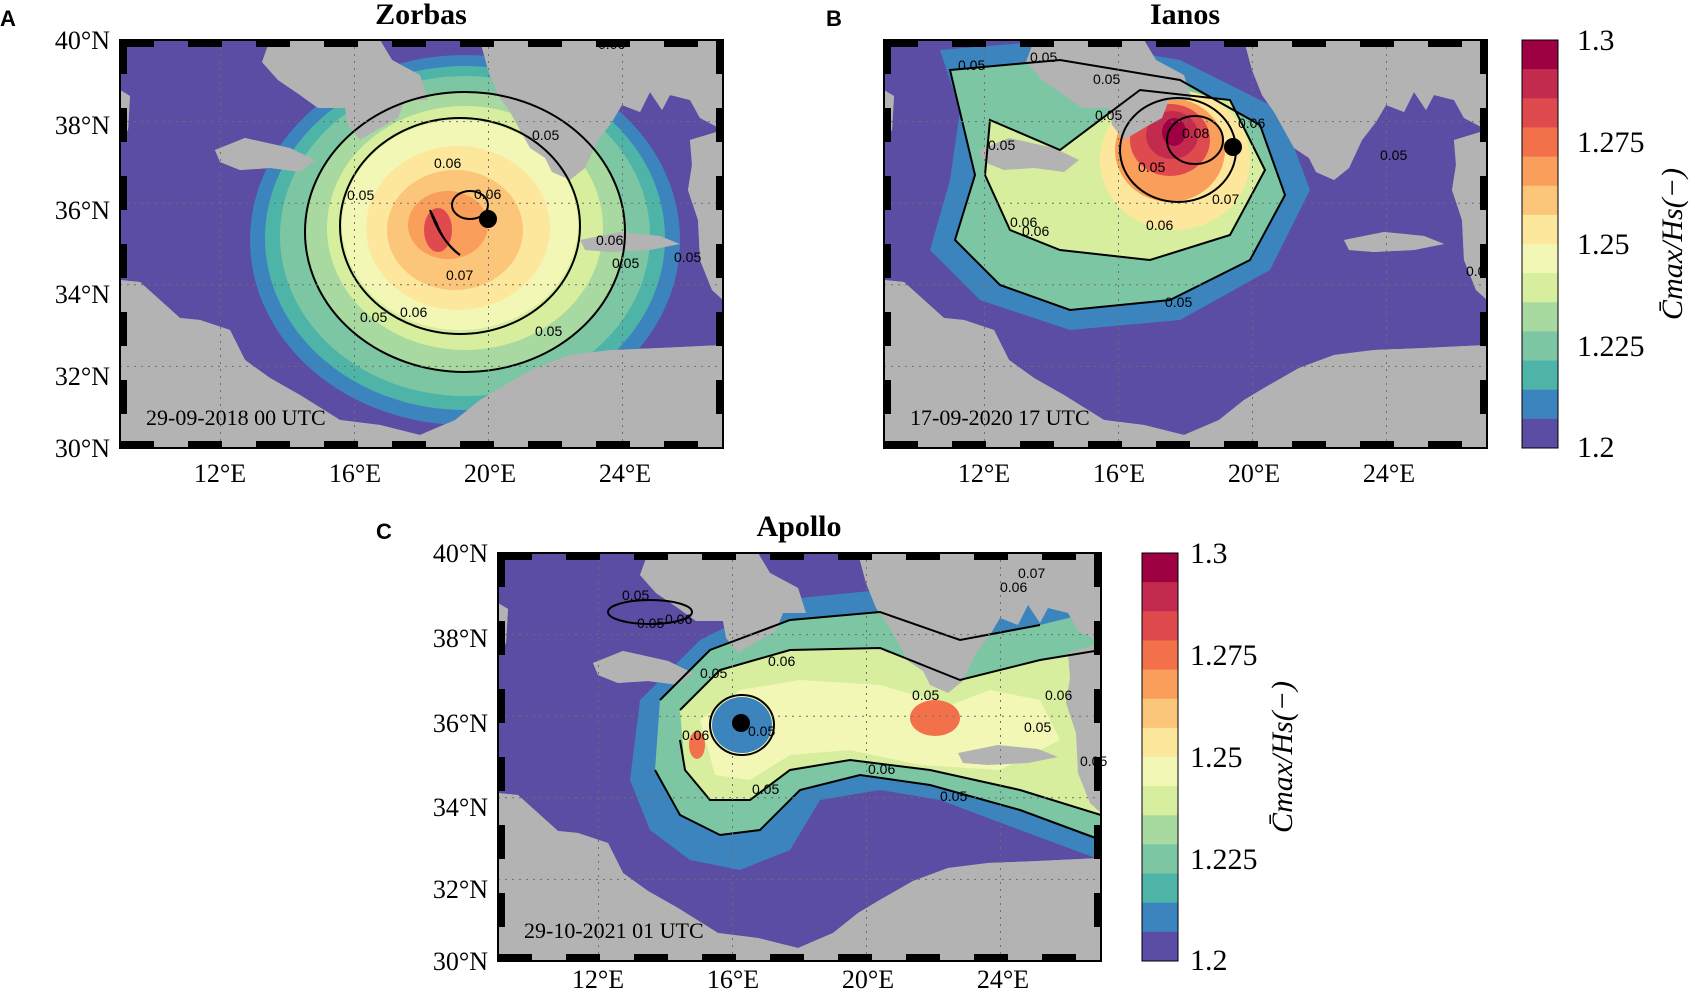 The image size is (1695, 993). I want to click on timestamp-a: 29-09-2018 00 UTC, so click(236, 417).